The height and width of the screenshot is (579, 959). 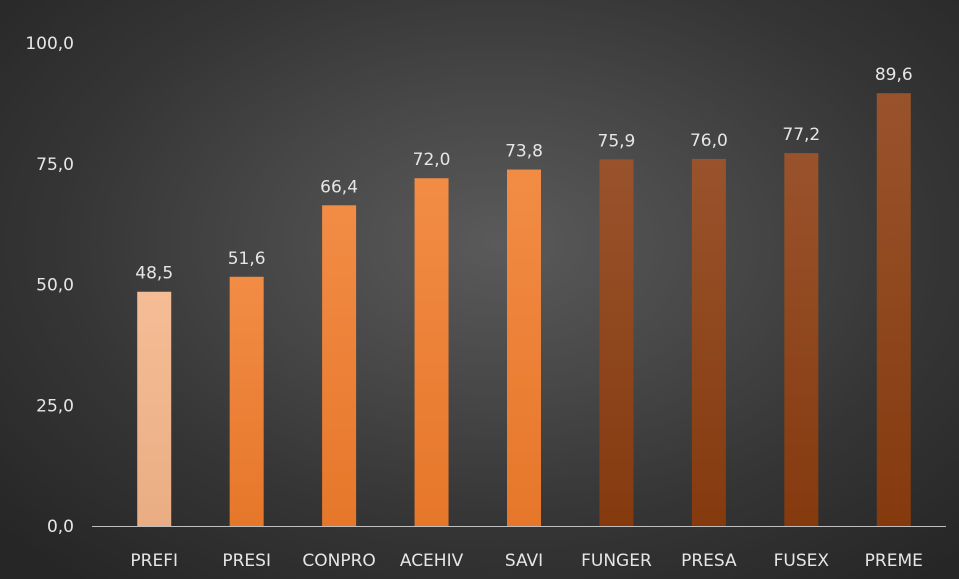 I want to click on x-tick-label-preme: PREME, so click(x=894, y=561).